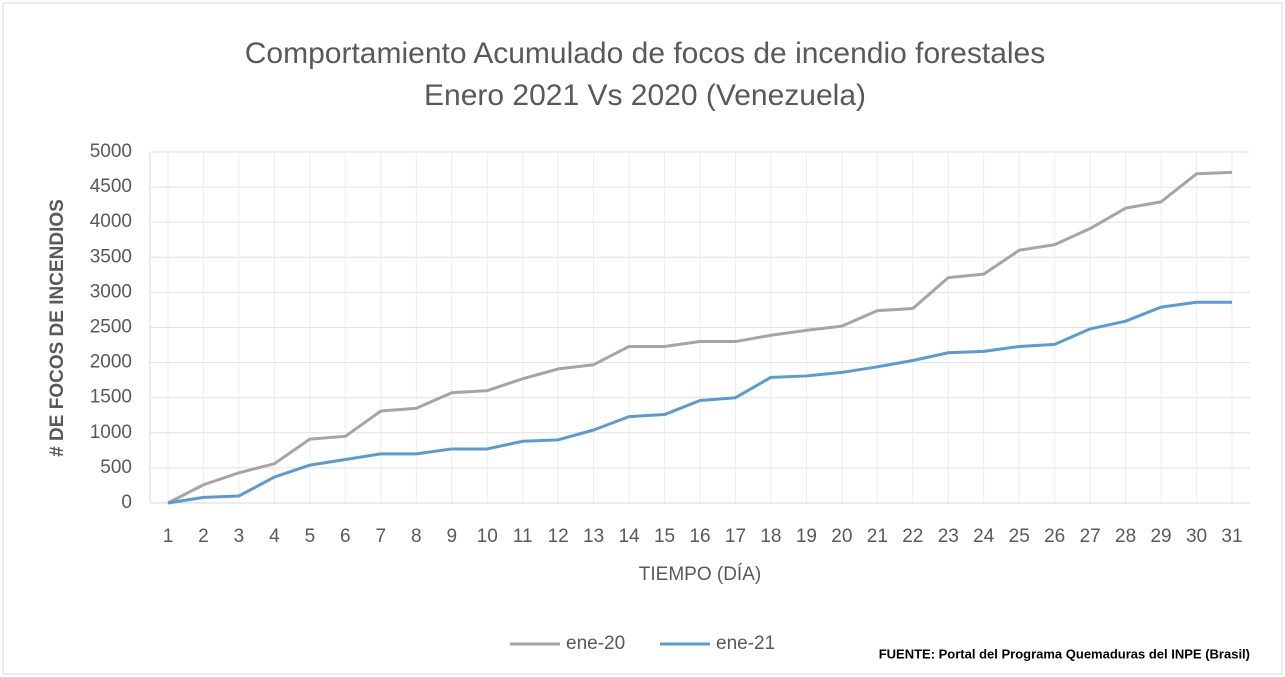  What do you see at coordinates (629, 536) in the screenshot?
I see `x-tick-label: 14` at bounding box center [629, 536].